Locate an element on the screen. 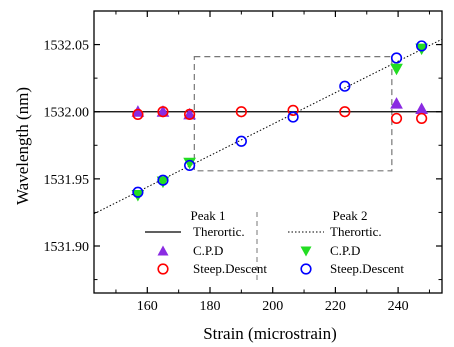  legend-header-2: Peak 2 is located at coordinates (349, 215).